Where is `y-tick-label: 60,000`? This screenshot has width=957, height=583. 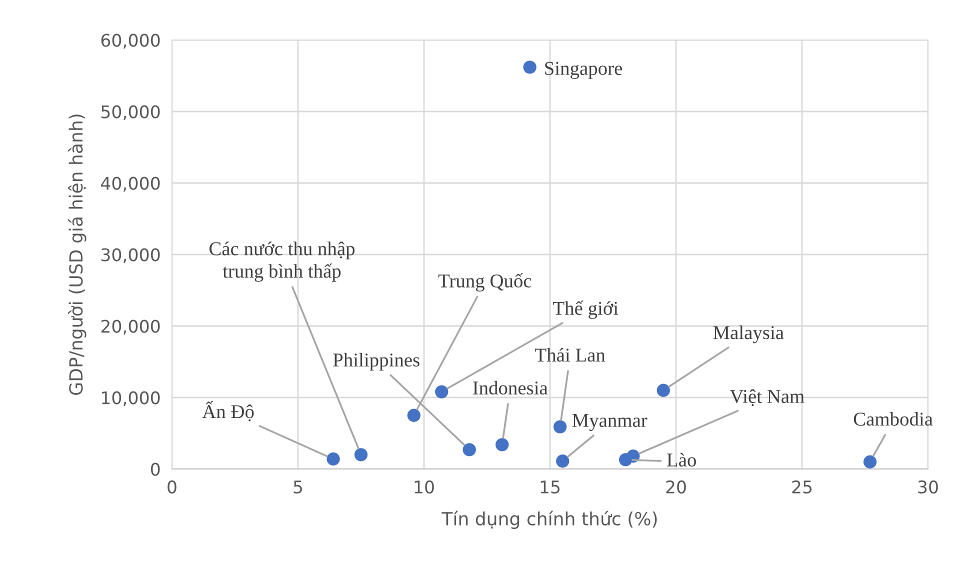
y-tick-label: 60,000 is located at coordinates (130, 41).